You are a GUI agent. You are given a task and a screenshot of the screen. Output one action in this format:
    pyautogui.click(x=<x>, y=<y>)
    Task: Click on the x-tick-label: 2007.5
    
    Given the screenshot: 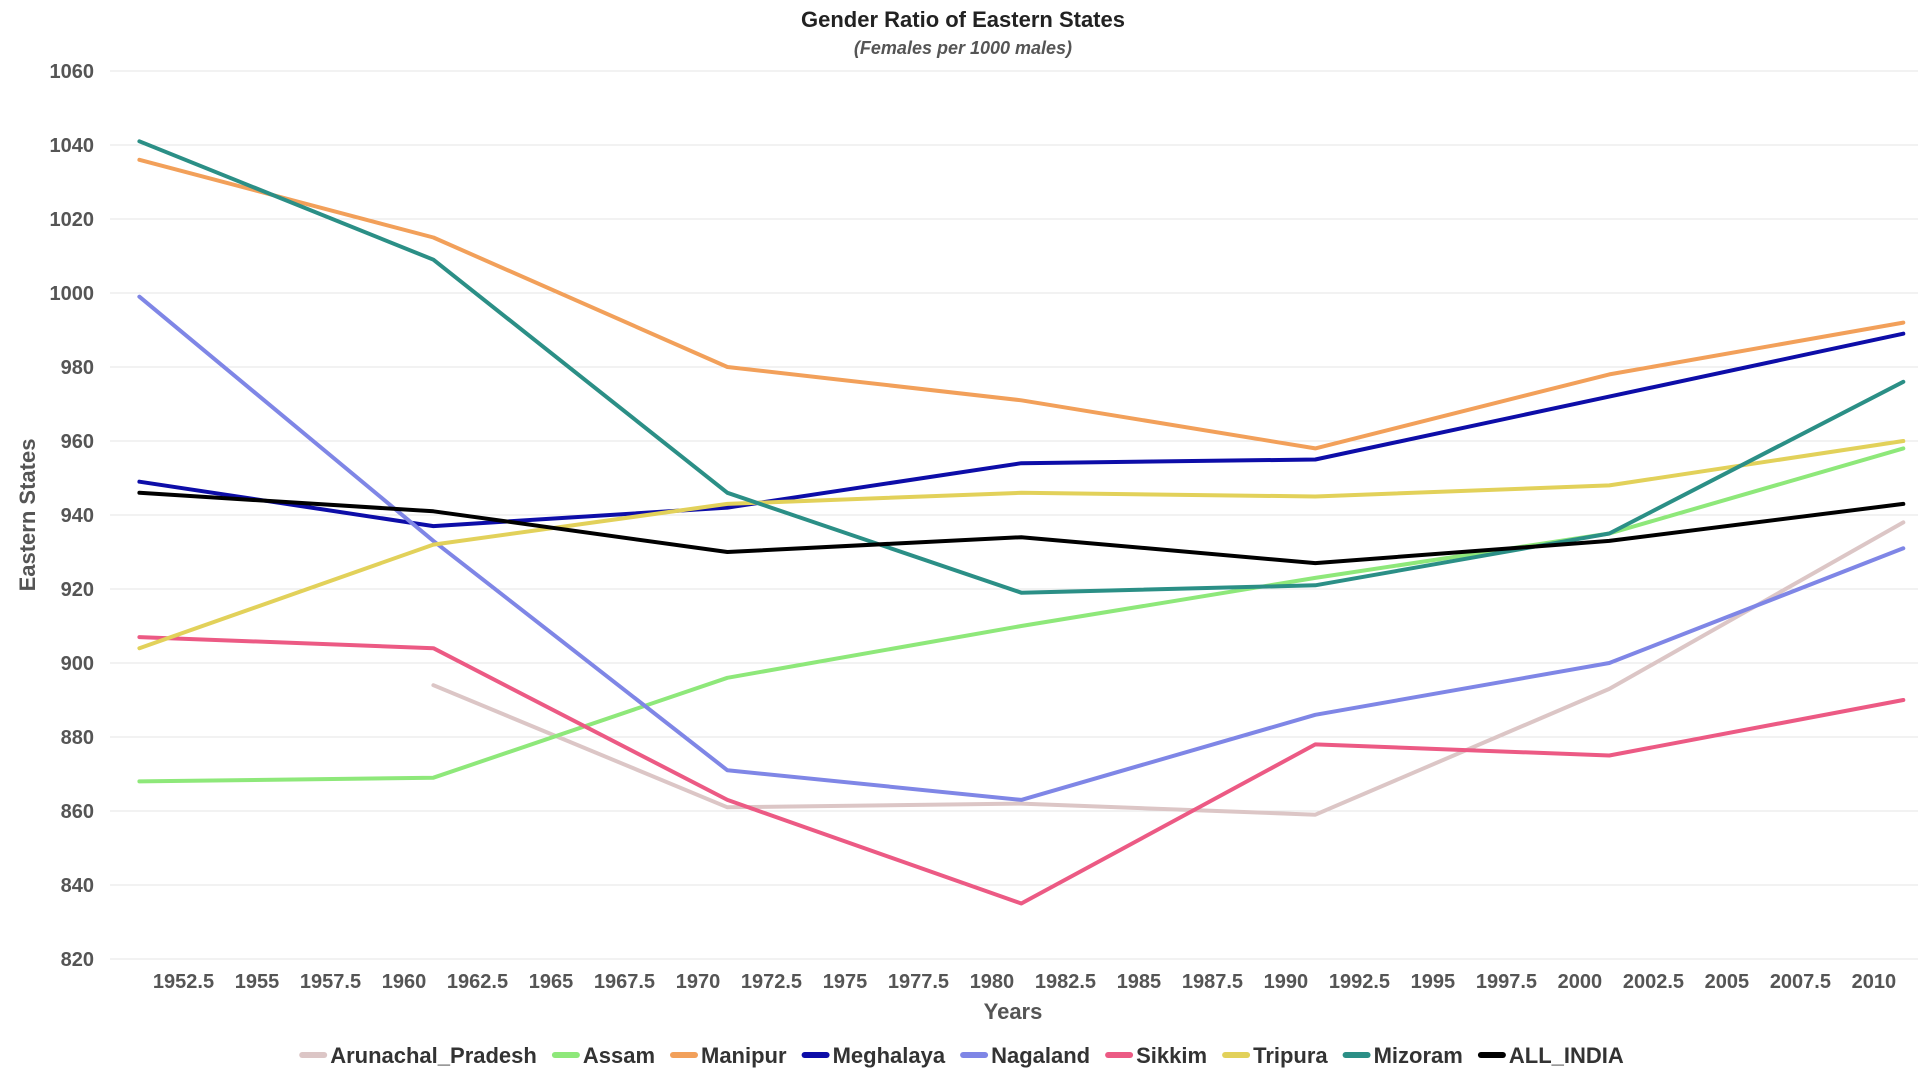 What is the action you would take?
    pyautogui.click(x=1800, y=982)
    